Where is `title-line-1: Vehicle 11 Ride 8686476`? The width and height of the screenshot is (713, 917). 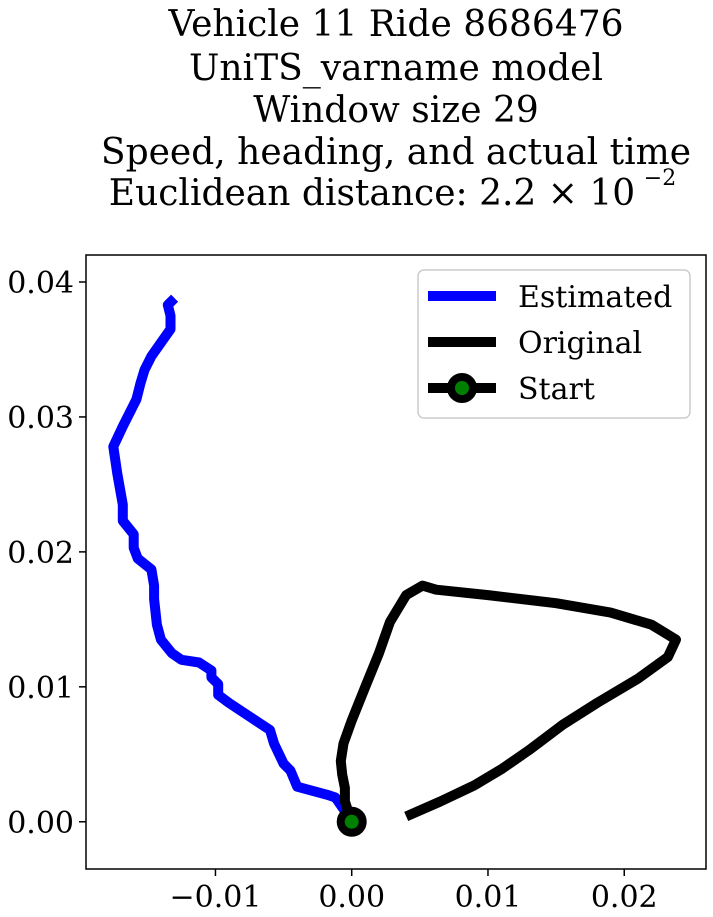 title-line-1: Vehicle 11 Ride 8686476 is located at coordinates (395, 24).